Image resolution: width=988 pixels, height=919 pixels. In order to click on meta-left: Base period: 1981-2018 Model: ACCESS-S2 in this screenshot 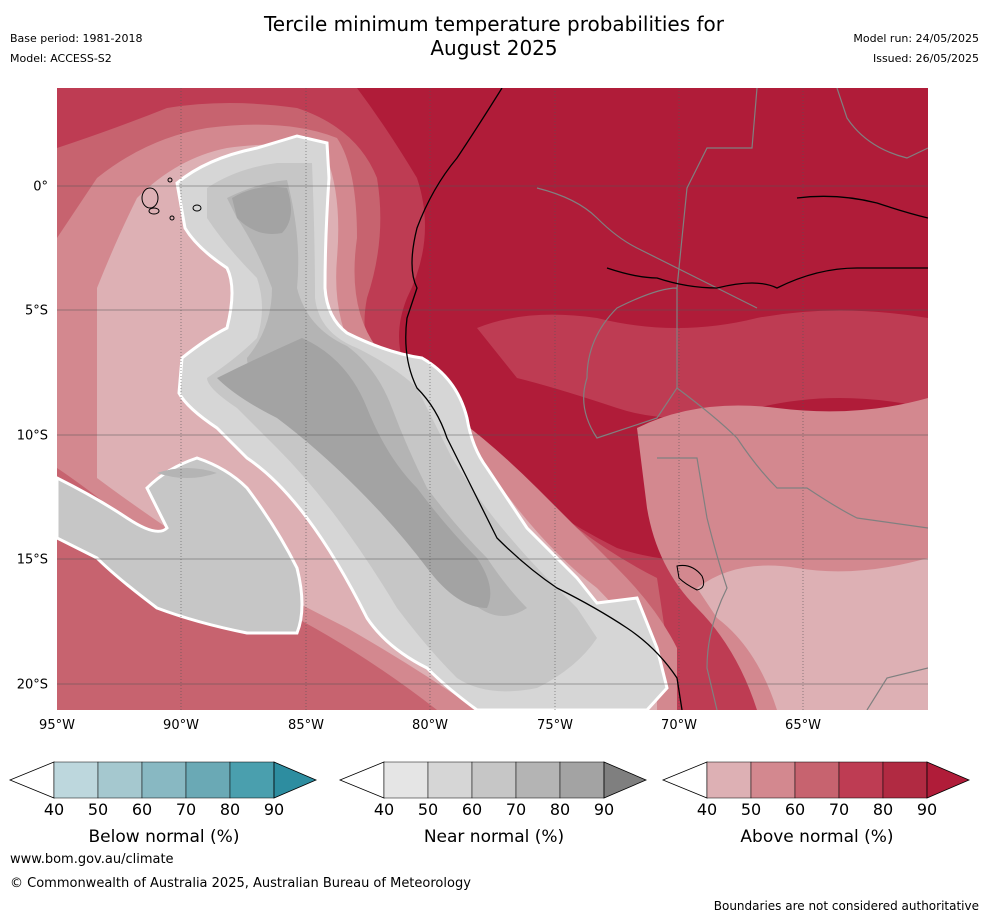, I will do `click(76, 49)`.